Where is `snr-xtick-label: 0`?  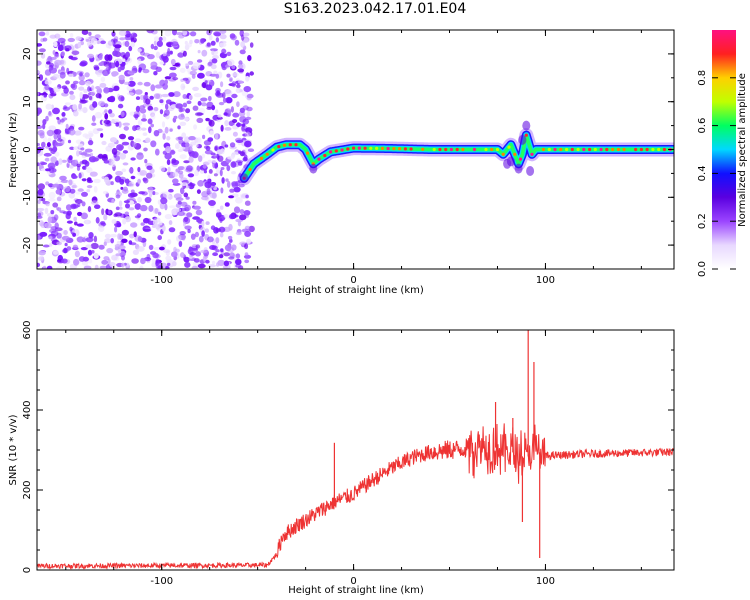
snr-xtick-label: 0 is located at coordinates (353, 581).